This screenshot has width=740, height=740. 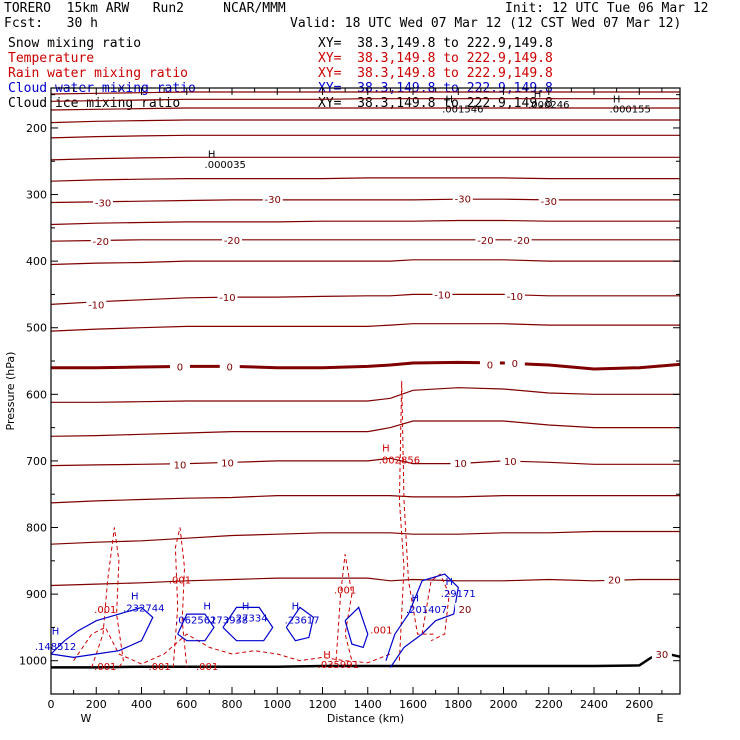 What do you see at coordinates (36, 461) in the screenshot?
I see `y-tick-label: 700` at bounding box center [36, 461].